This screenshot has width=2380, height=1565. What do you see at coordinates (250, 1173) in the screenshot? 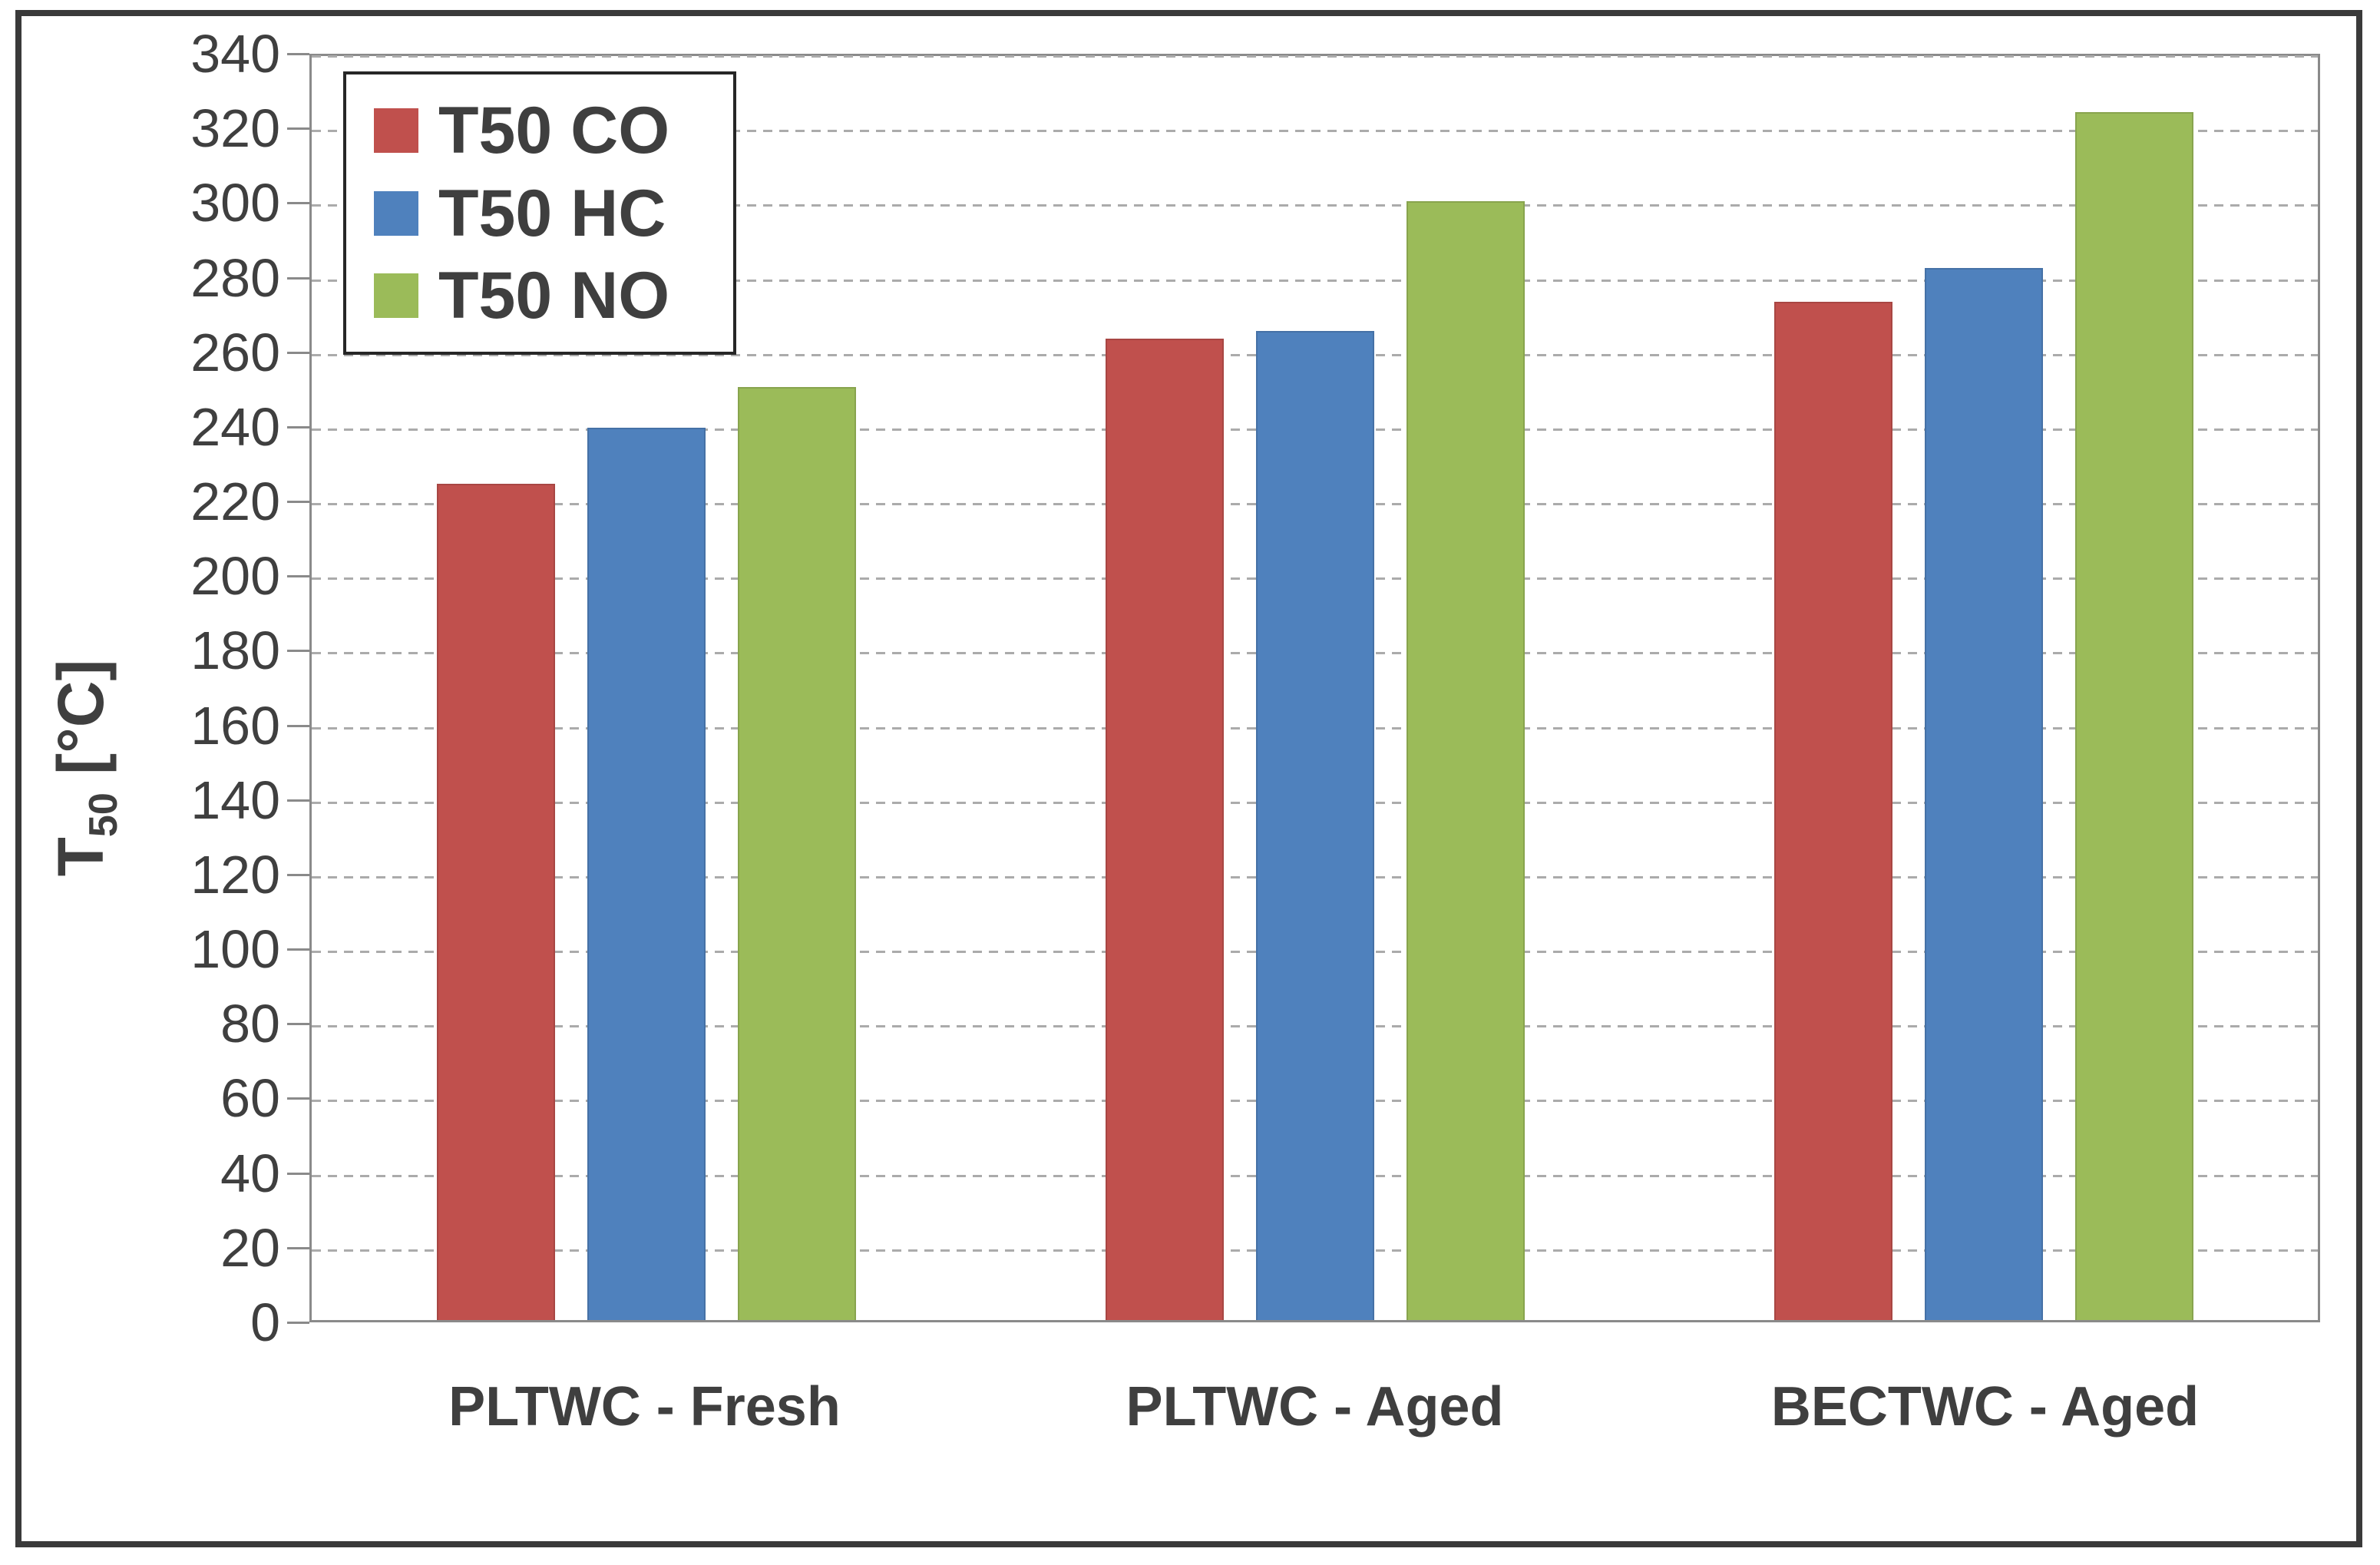
I see `y-axis-tick-label: 40` at bounding box center [250, 1173].